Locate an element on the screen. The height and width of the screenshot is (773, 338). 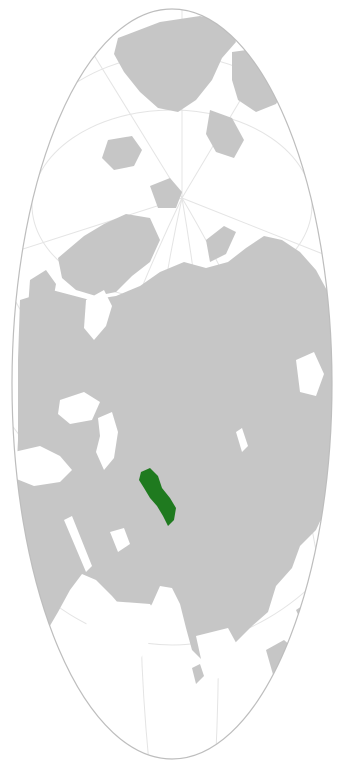
caspian-sea is located at coordinates (107, 441).